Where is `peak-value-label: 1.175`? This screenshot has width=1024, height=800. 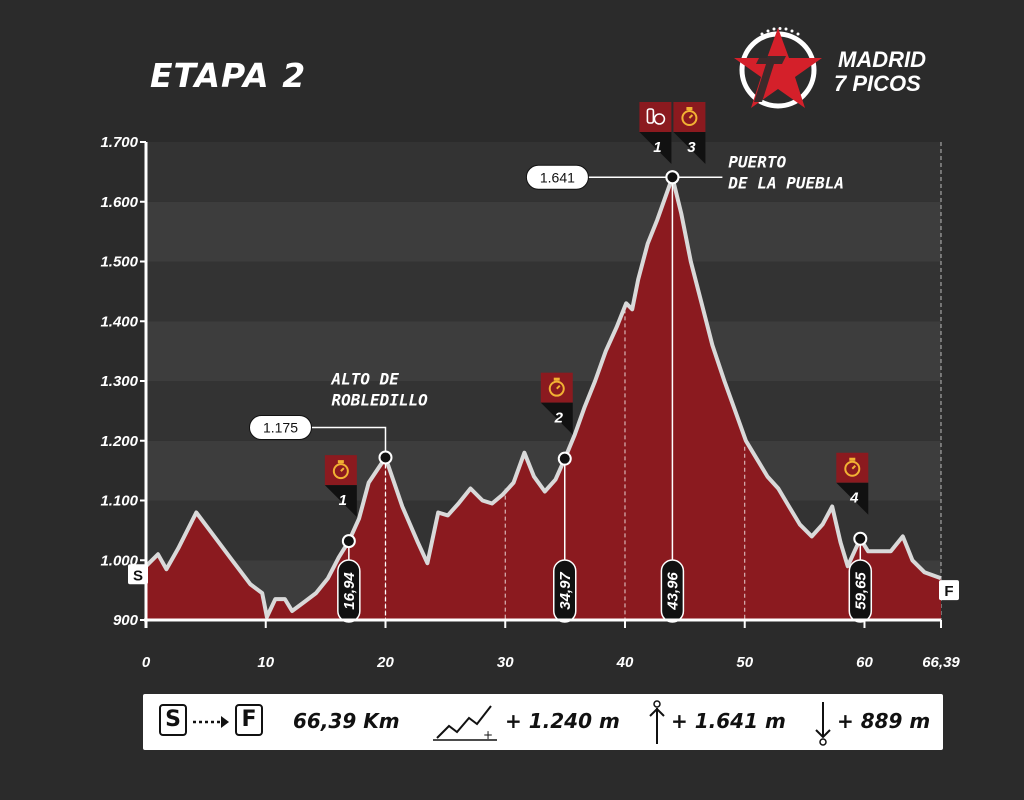 peak-value-label: 1.175 is located at coordinates (280, 427).